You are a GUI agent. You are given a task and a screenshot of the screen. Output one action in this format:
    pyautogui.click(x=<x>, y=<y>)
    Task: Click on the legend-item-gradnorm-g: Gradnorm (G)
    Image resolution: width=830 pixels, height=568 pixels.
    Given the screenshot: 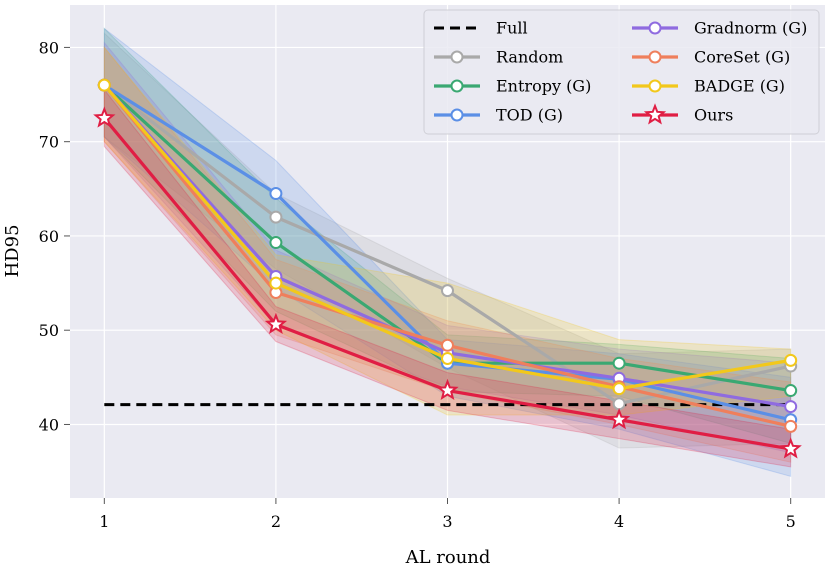 What is the action you would take?
    pyautogui.click(x=719, y=28)
    